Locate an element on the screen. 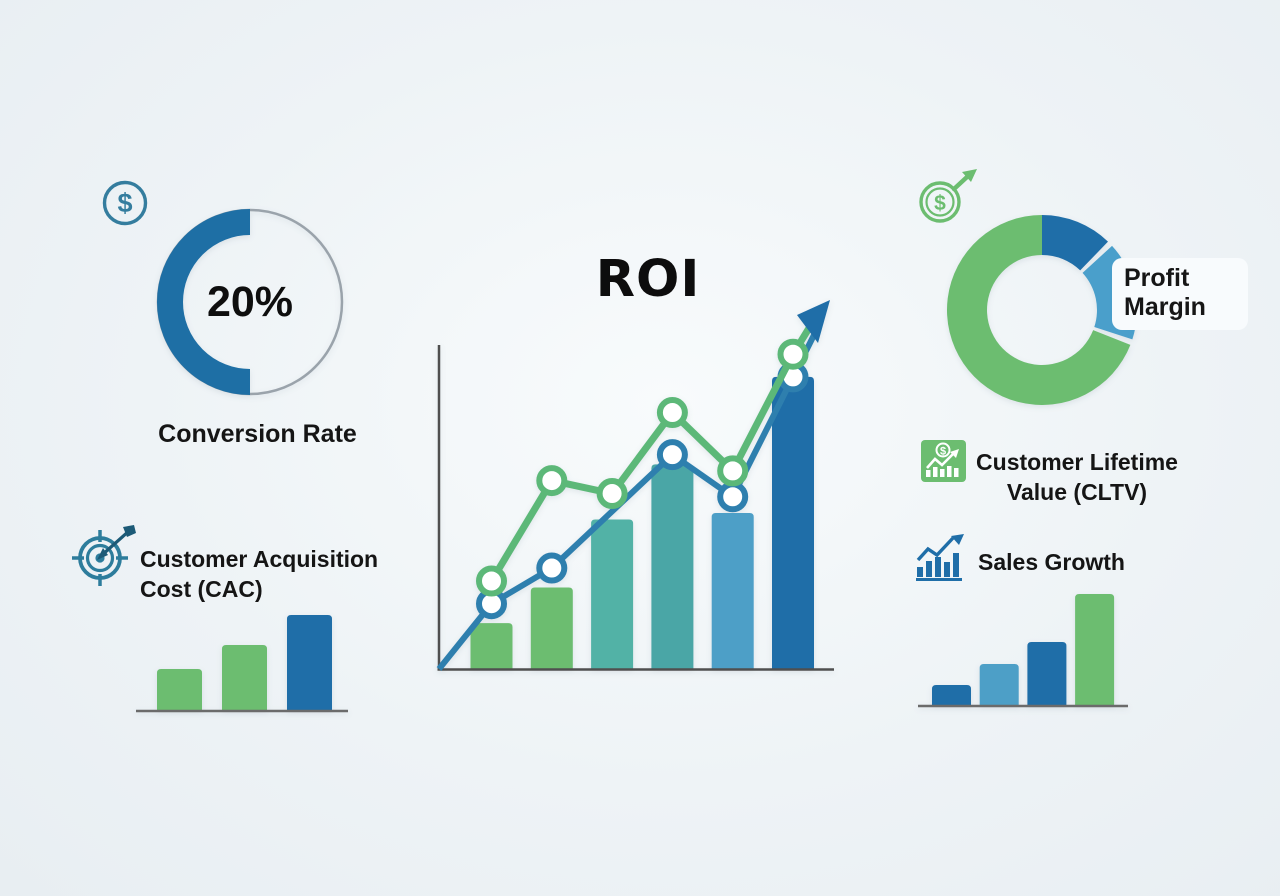 Image resolution: width=1280 pixels, height=896 pixels. money-growth-icon: $ is located at coordinates (948, 196).